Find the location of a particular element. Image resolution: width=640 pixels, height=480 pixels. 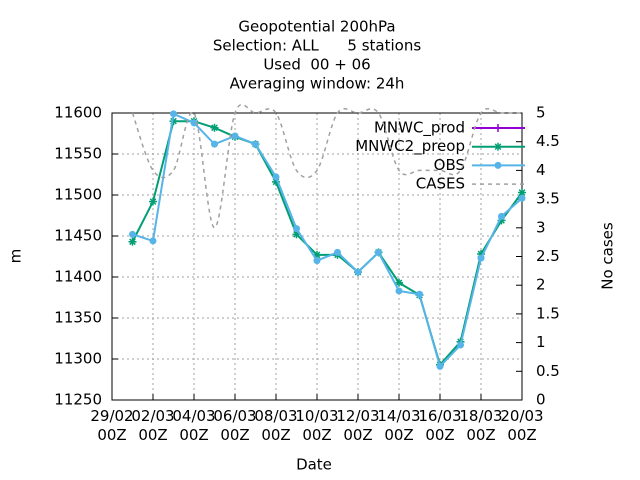

x-tick-label: 16/03 00Z is located at coordinates (440, 425).